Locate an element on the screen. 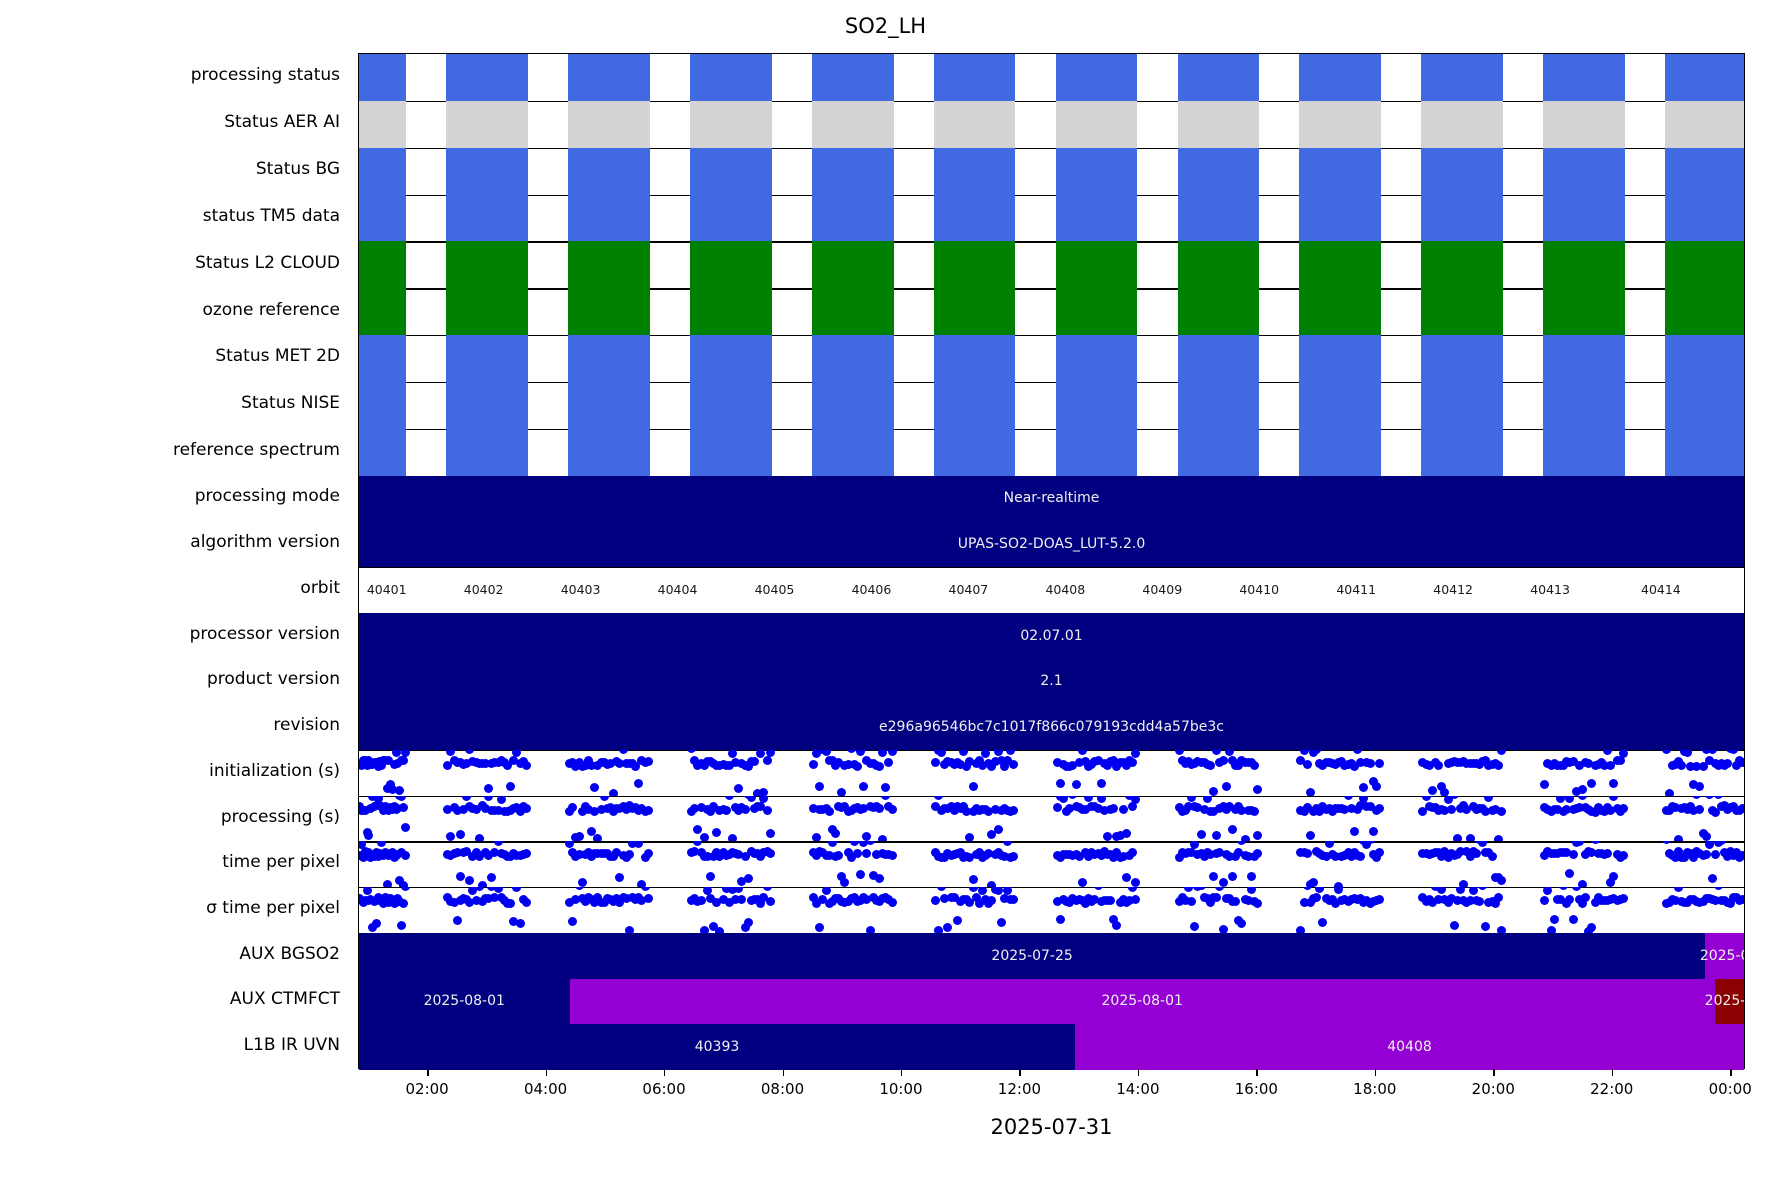 The height and width of the screenshot is (1181, 1771). x-tick-label: 10:00 is located at coordinates (901, 1089).